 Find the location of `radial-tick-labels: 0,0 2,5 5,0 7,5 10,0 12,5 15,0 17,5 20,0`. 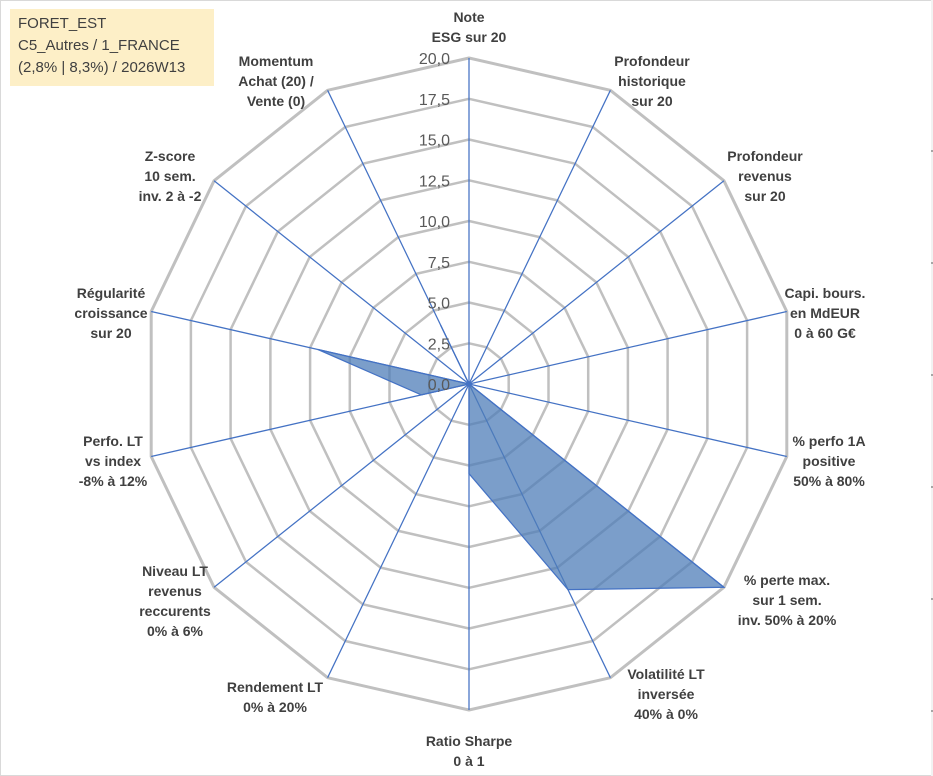

radial-tick-labels: 0,0 2,5 5,0 7,5 10,0 12,5 15,0 17,5 20,0 is located at coordinates (434, 222).